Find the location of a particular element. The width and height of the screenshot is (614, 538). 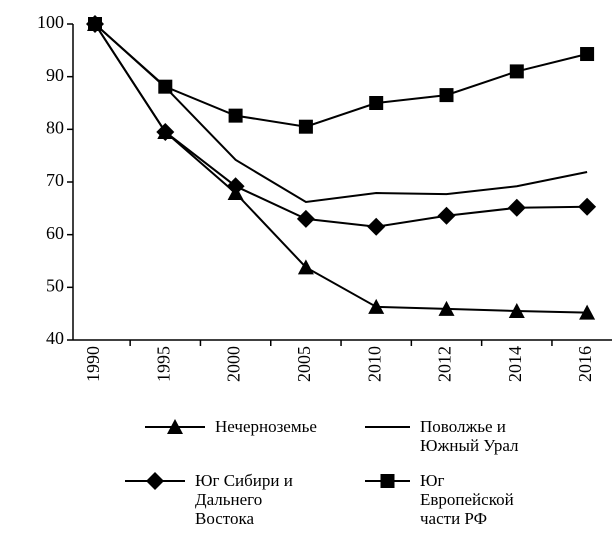

x-tick-label: 2000 is located at coordinates (234, 364).